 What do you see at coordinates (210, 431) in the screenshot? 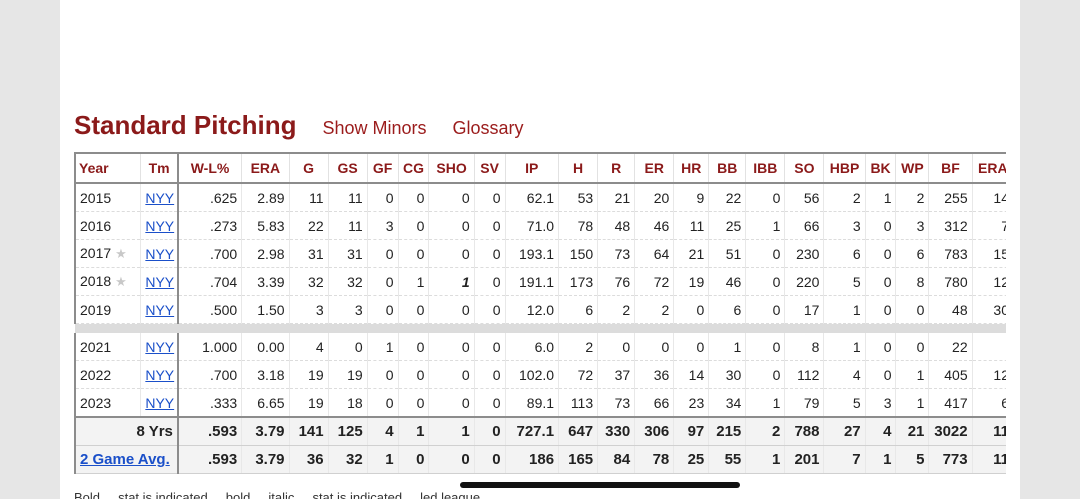
I see `summary-stat-w-l-: .593` at bounding box center [210, 431].